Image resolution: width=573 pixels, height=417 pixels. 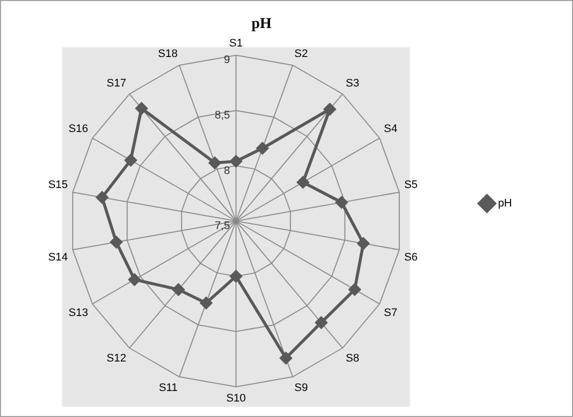 What do you see at coordinates (116, 84) in the screenshot?
I see `spoke-label: S17` at bounding box center [116, 84].